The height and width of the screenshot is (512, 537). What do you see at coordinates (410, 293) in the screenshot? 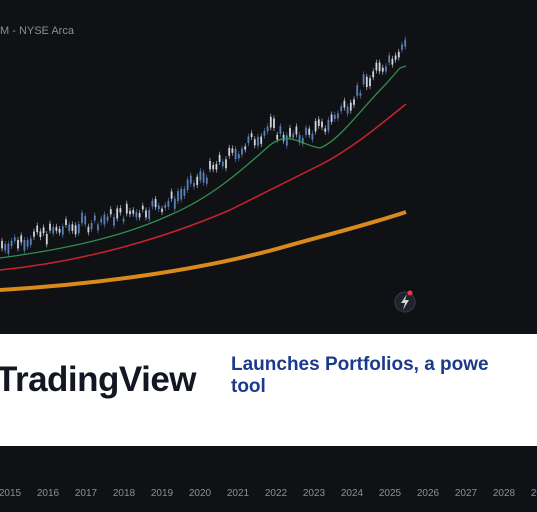
I see `alert-dot` at bounding box center [410, 293].